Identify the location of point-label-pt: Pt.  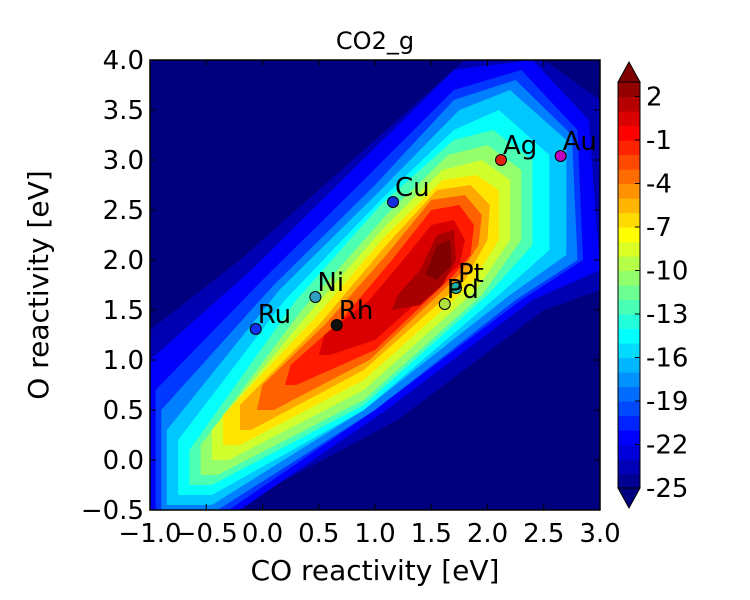
(471, 274).